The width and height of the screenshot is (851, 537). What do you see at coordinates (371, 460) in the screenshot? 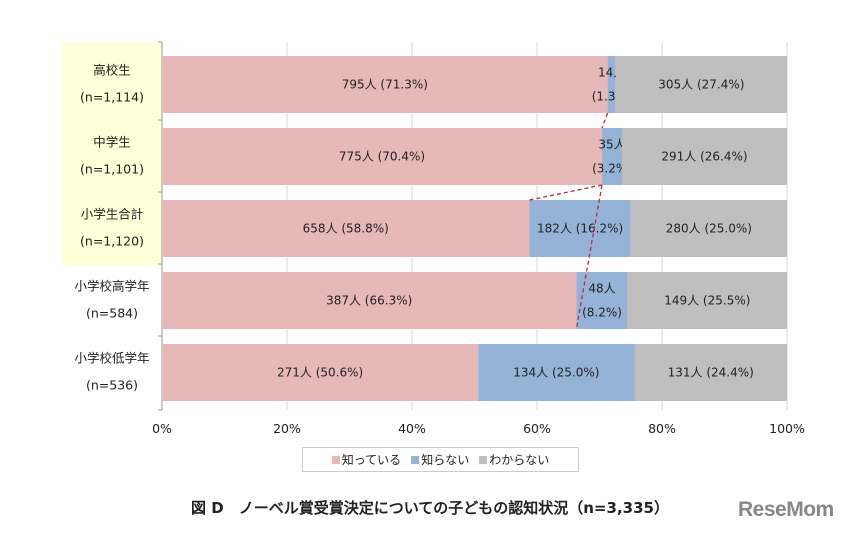
I see `legend-label: 知っている` at bounding box center [371, 460].